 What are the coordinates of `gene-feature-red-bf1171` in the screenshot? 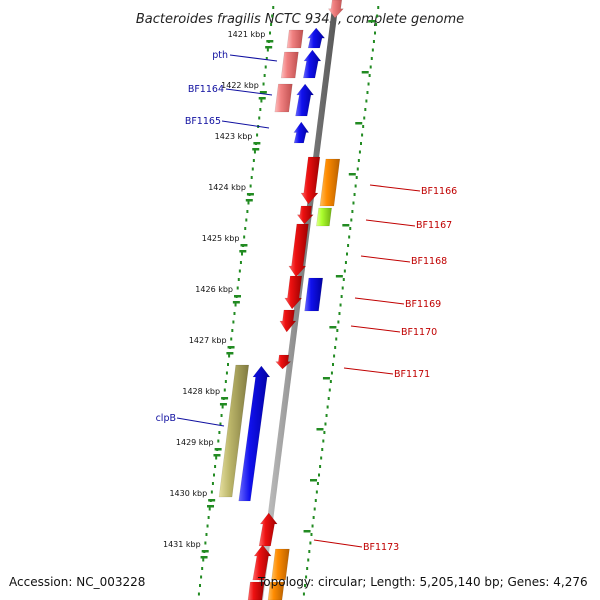 It's located at (283, 362).